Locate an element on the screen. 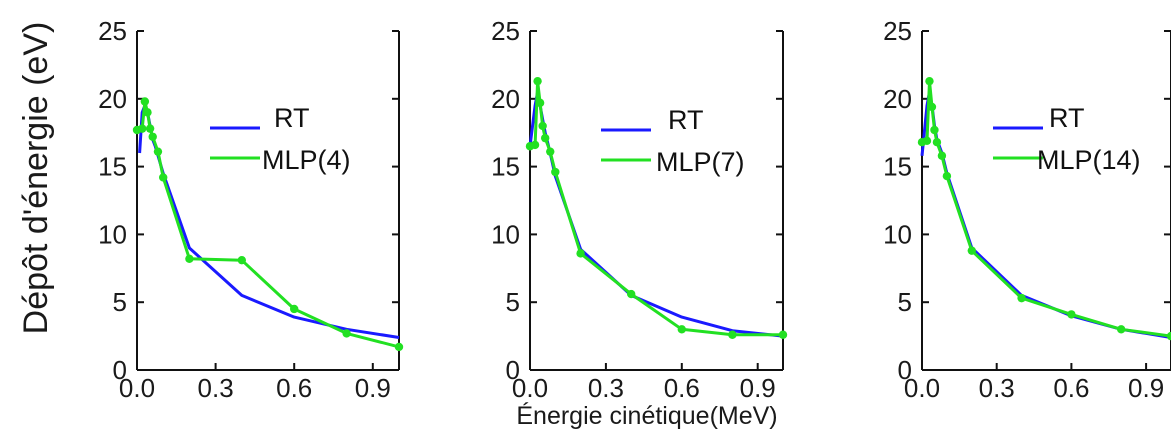 The height and width of the screenshot is (438, 1171). series-line-mlp-4- is located at coordinates (268, 224).